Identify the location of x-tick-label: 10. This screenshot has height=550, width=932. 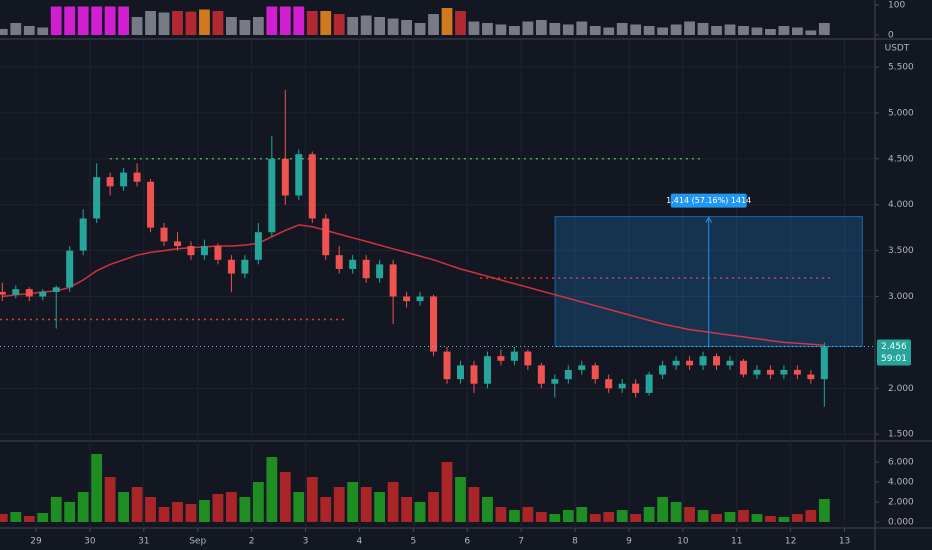
(683, 542).